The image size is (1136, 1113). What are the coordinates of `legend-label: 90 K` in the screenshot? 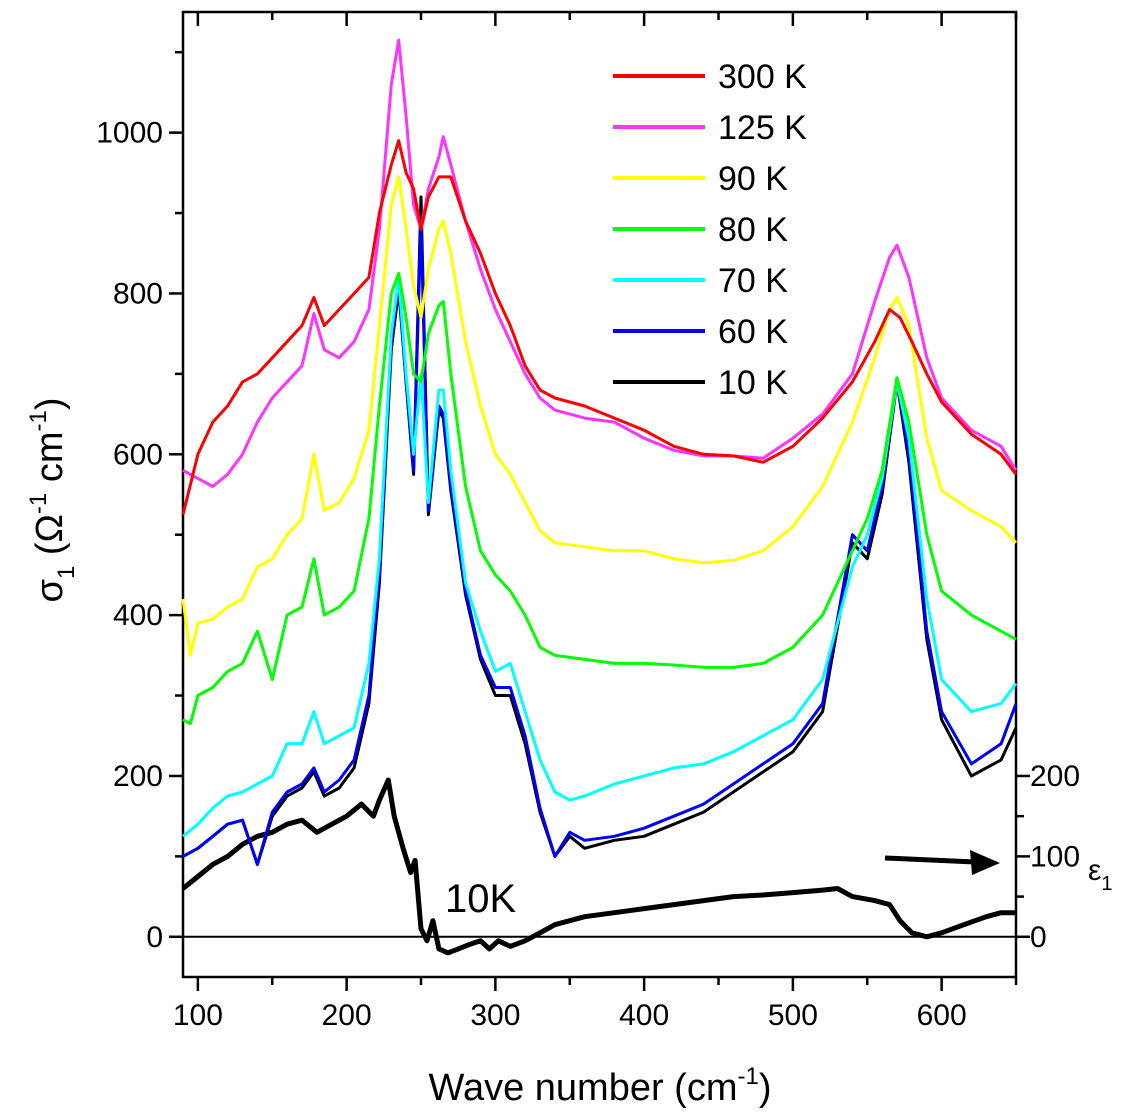 It's located at (753, 179).